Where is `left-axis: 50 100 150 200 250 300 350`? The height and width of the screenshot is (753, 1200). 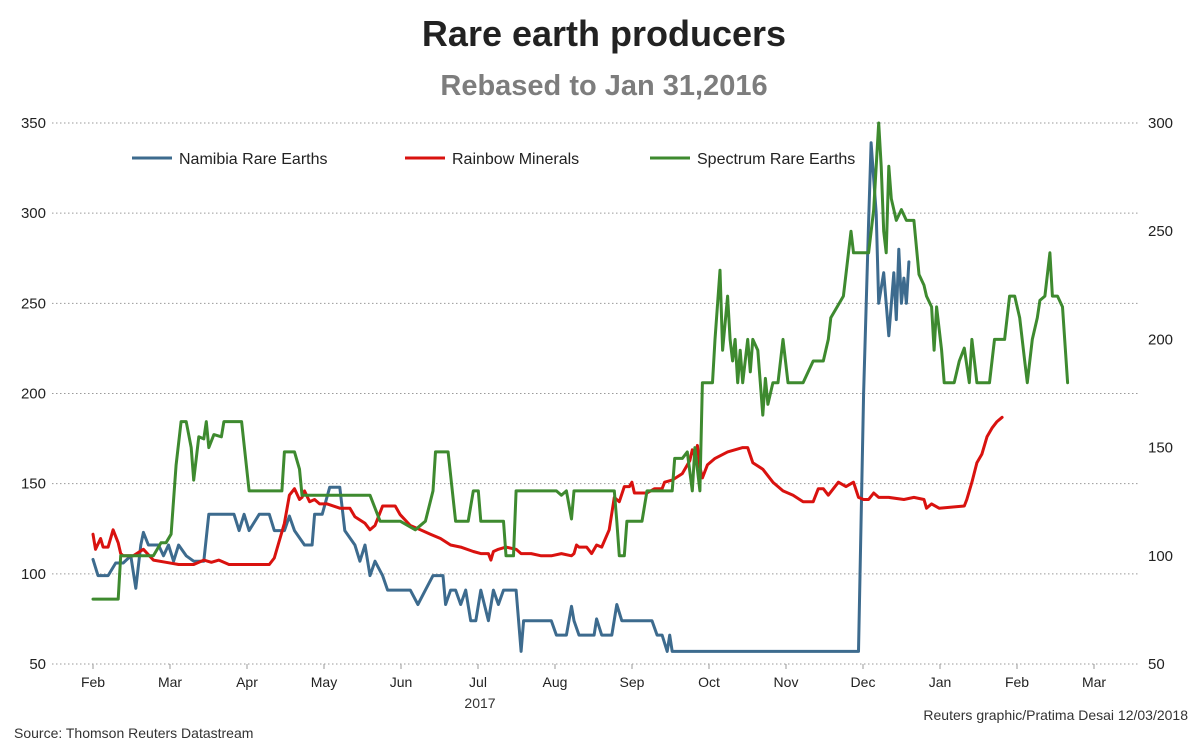
left-axis: 50 100 150 200 250 300 350 is located at coordinates (33, 394).